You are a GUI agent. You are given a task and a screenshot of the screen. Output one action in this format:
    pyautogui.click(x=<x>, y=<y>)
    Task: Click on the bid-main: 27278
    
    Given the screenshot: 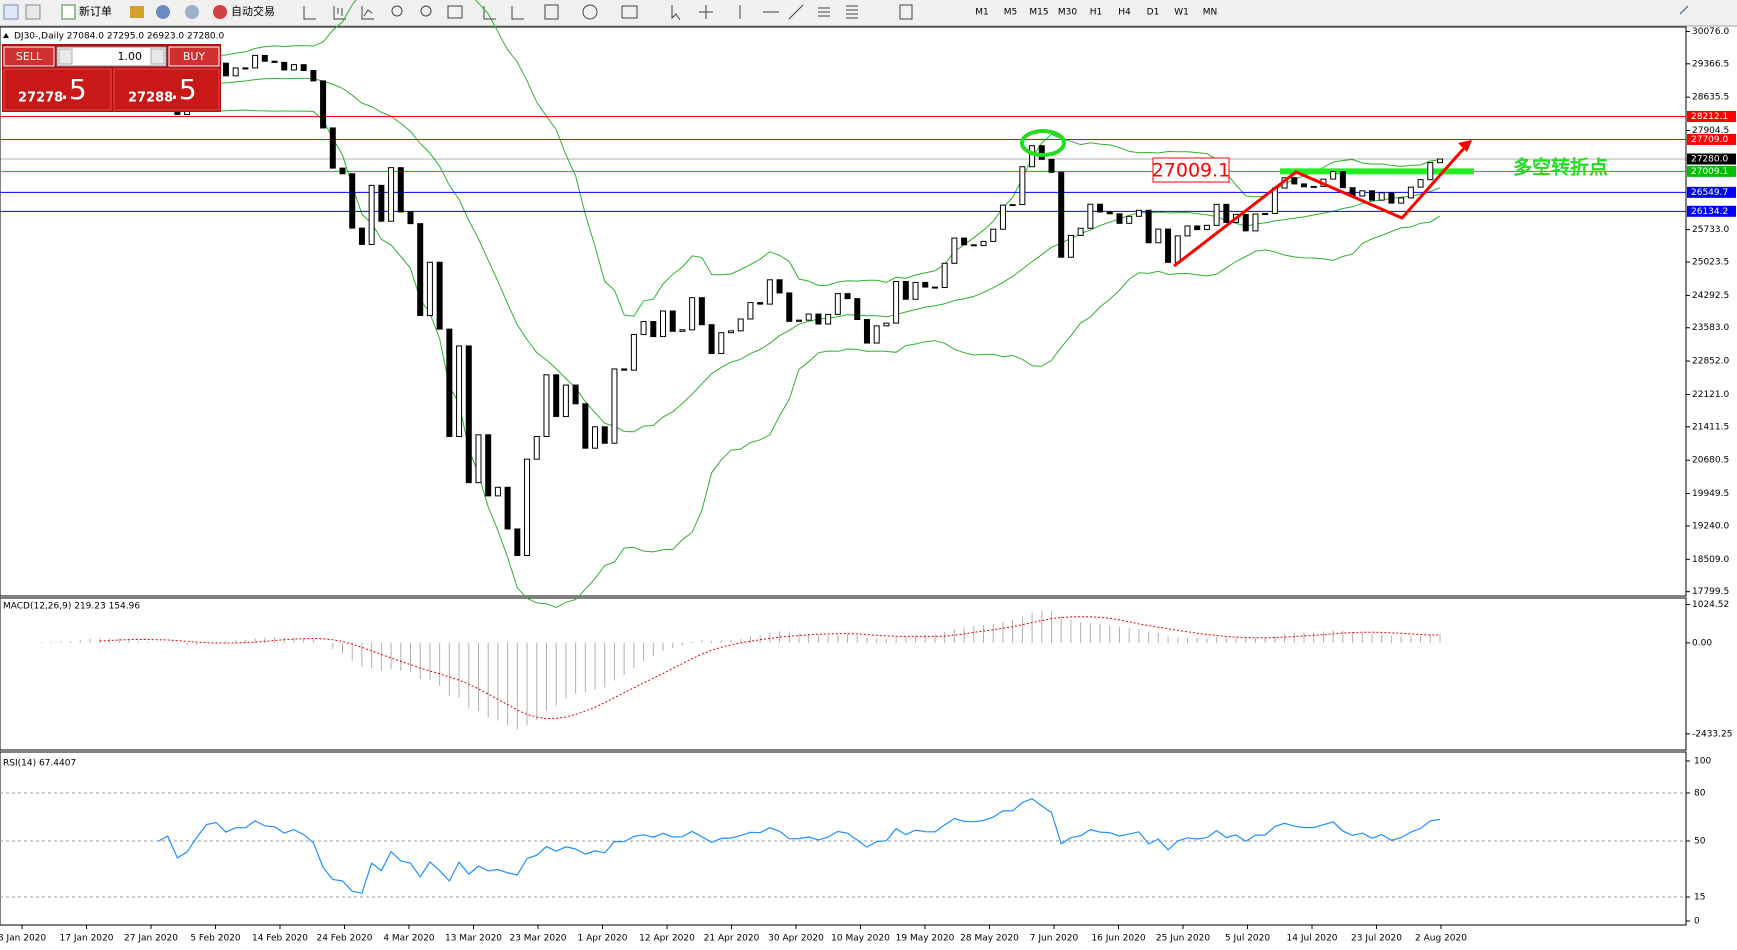 What is the action you would take?
    pyautogui.click(x=40, y=98)
    